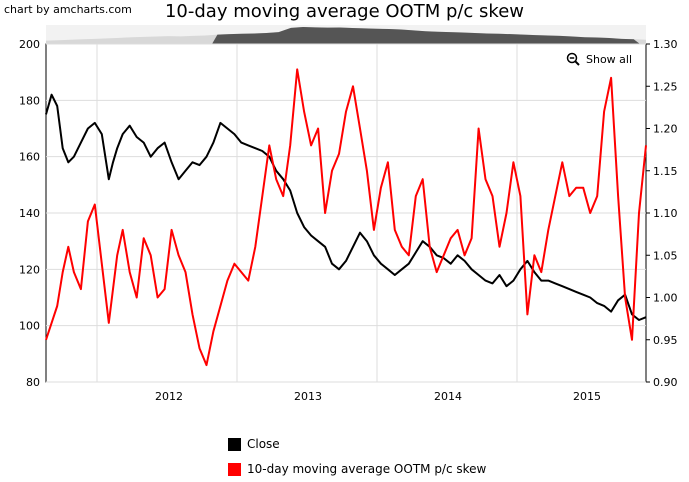 The width and height of the screenshot is (689, 482). What do you see at coordinates (308, 396) in the screenshot?
I see `x-tick-label: 2013` at bounding box center [308, 396].